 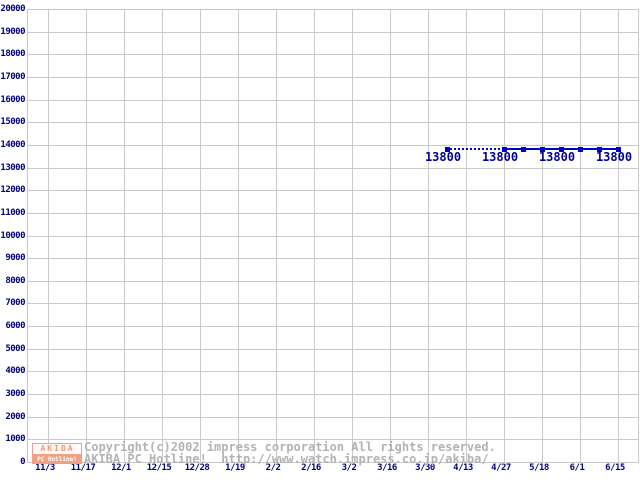 I want to click on y-tick-label: 3000, so click(x=15, y=394).